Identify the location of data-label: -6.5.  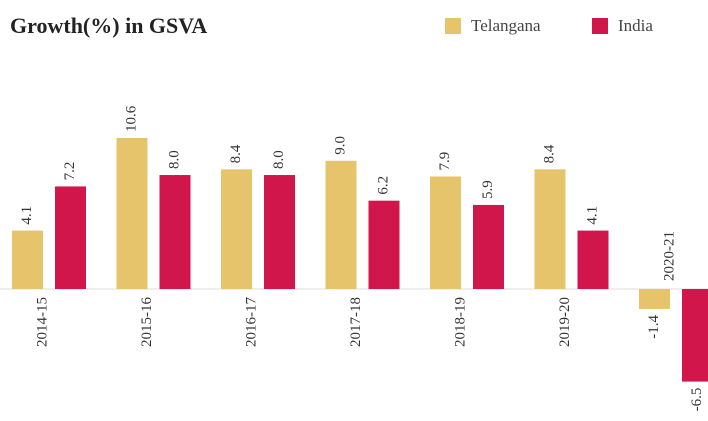
(697, 400).